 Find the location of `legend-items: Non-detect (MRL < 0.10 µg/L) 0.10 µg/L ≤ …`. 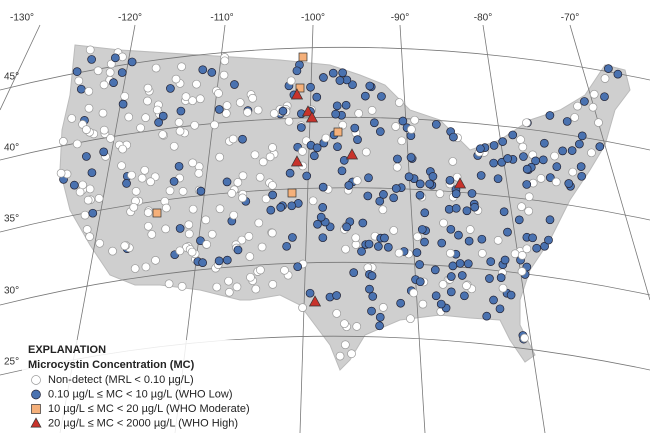

legend-items: Non-detect (MRL < 0.10 µg/L) 0.10 µg/L ≤ … is located at coordinates (140, 401).